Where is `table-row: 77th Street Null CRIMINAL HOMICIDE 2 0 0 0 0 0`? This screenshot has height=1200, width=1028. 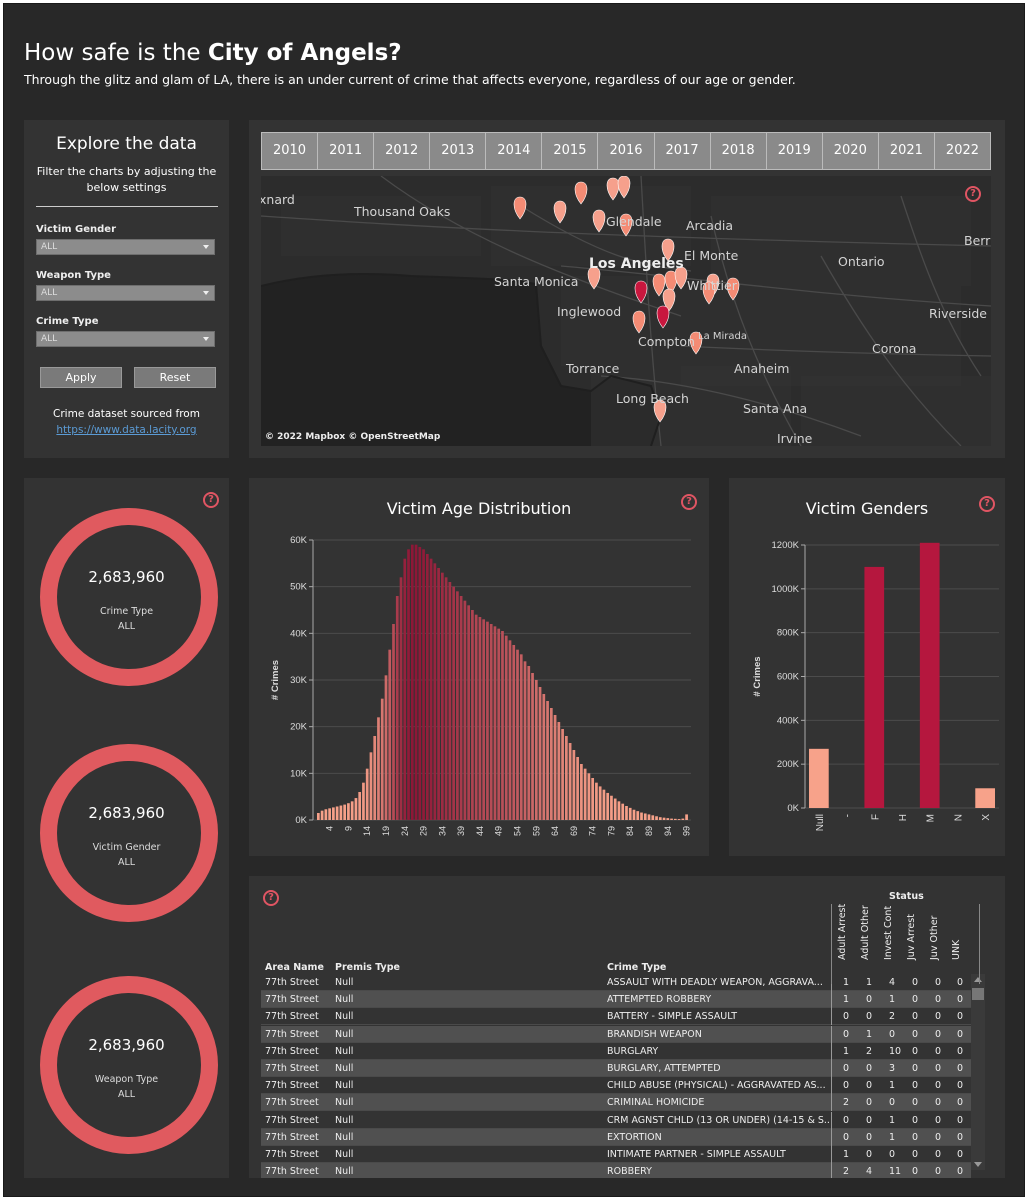 table-row: 77th Street Null CRIMINAL HOMICIDE 2 0 0 0 0 0 is located at coordinates (616, 1103).